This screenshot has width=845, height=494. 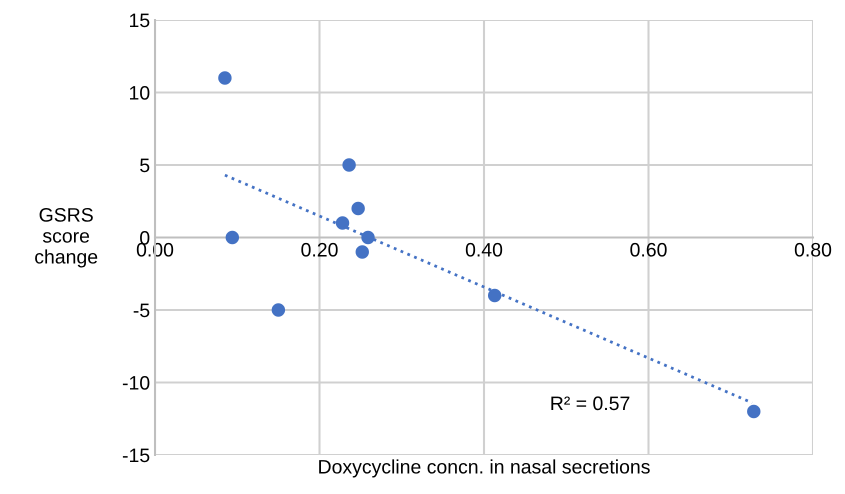 I want to click on x-axis-title: Doxycycline concn. in nasal secretions, so click(x=484, y=468).